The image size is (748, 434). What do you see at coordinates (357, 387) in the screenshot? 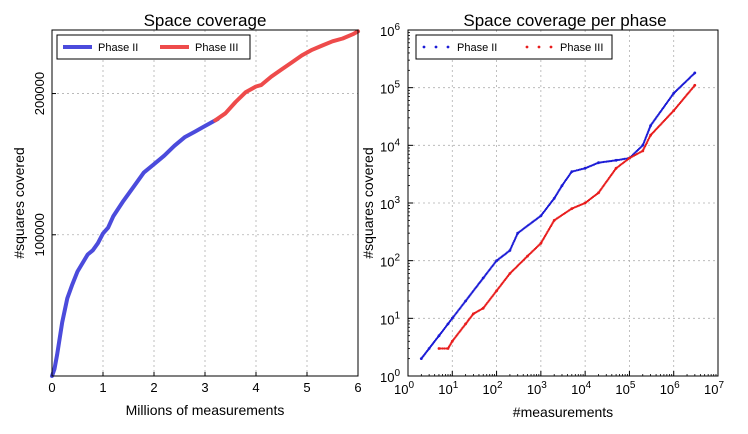
I see `x-tick-label: 6` at bounding box center [357, 387].